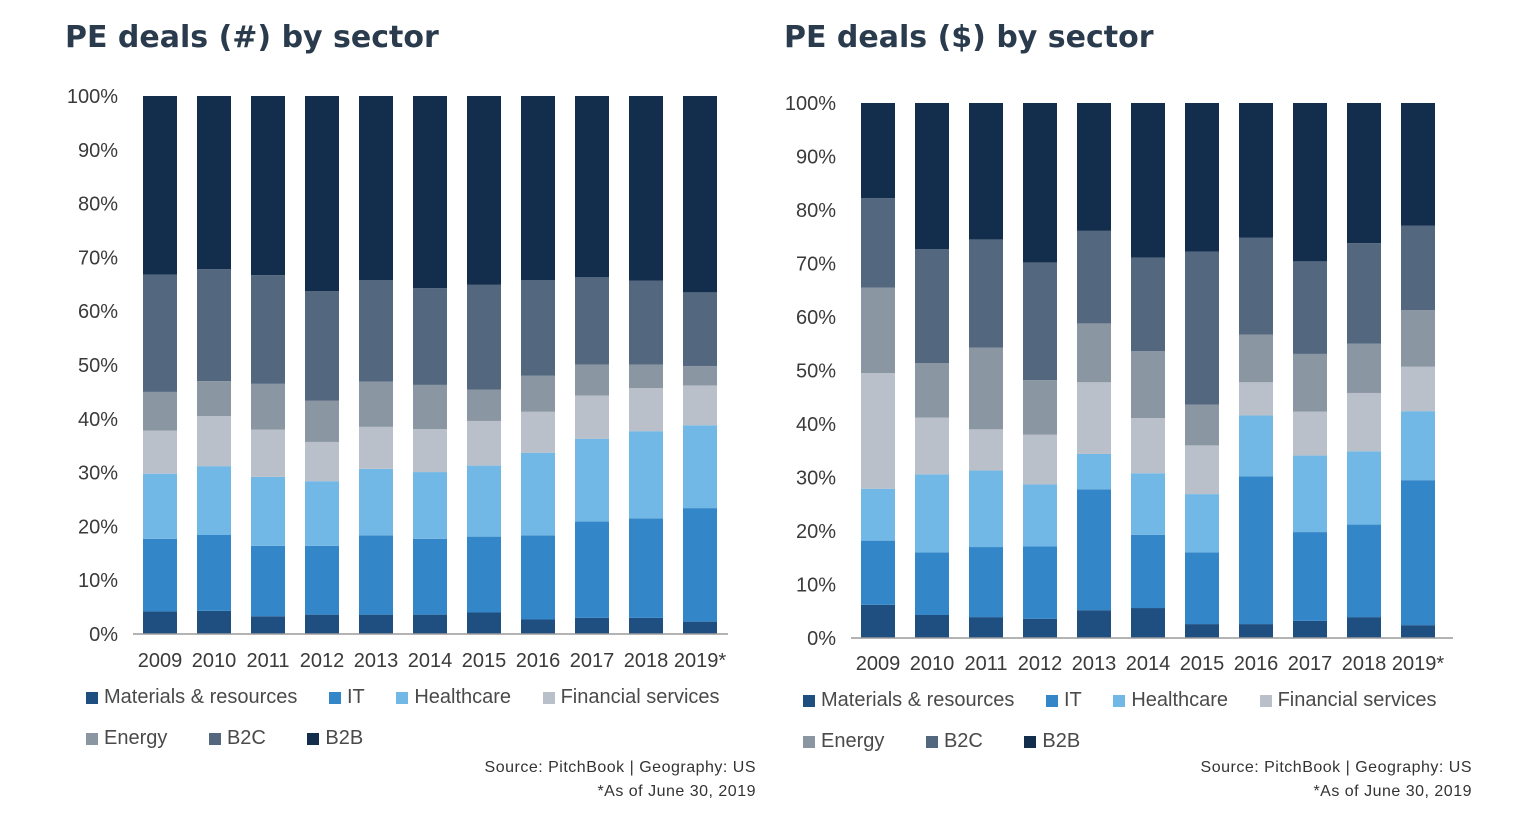 The image size is (1529, 824). Describe the element at coordinates (932, 390) in the screenshot. I see `bar-segment-energy-2010` at that location.